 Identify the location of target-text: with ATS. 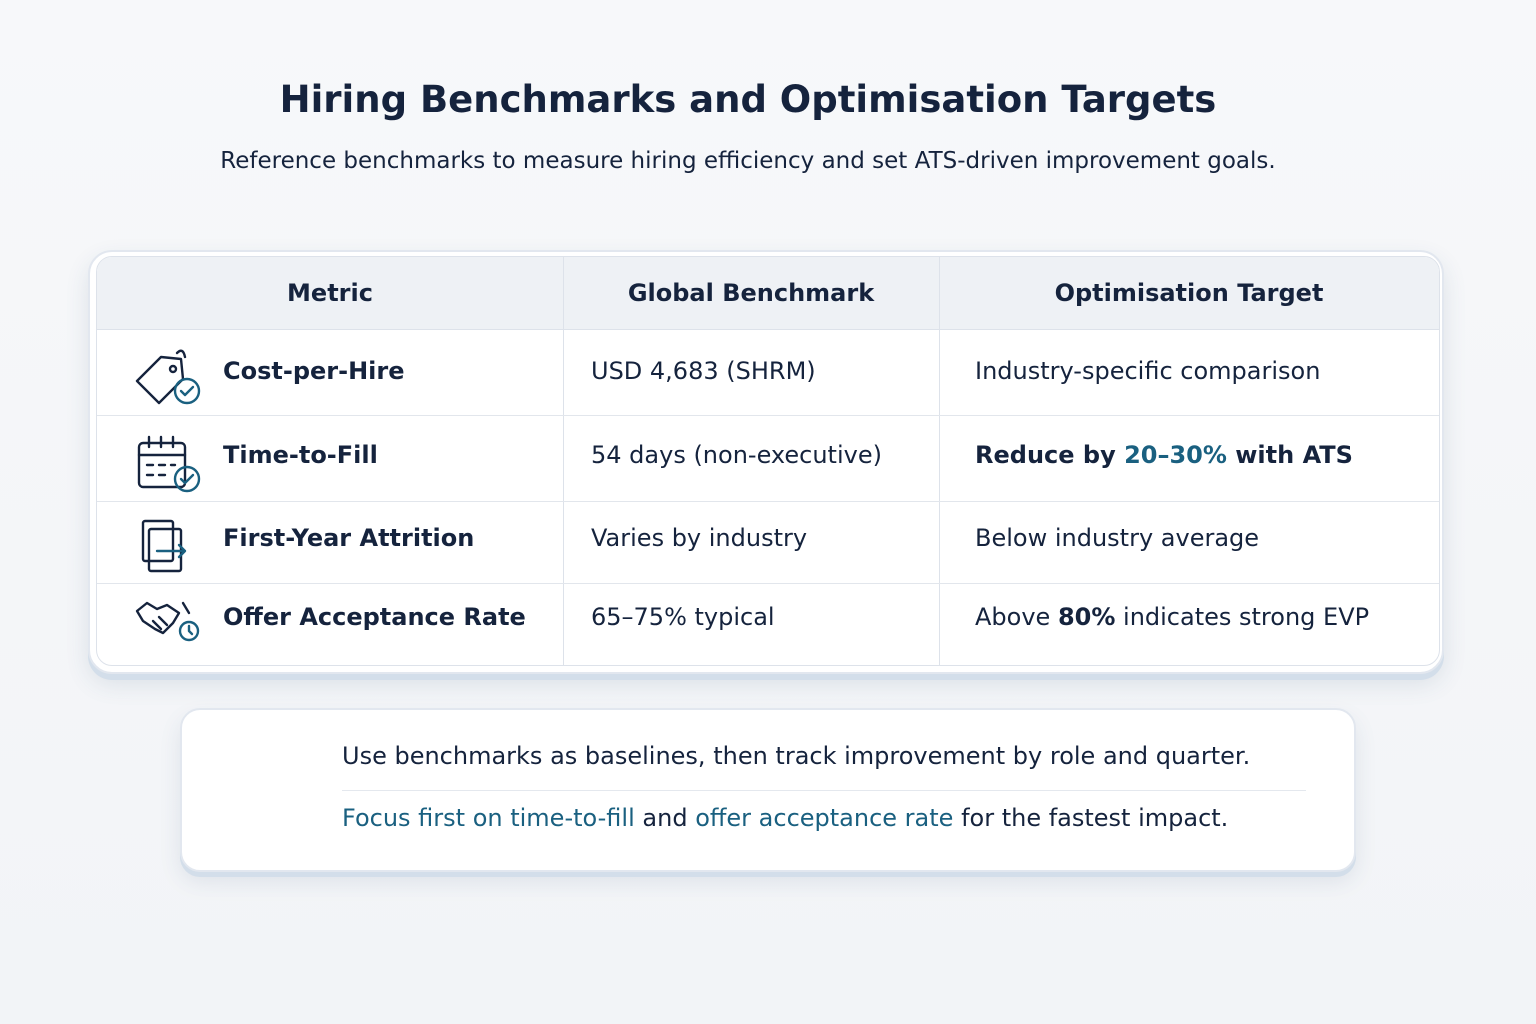
(1289, 455).